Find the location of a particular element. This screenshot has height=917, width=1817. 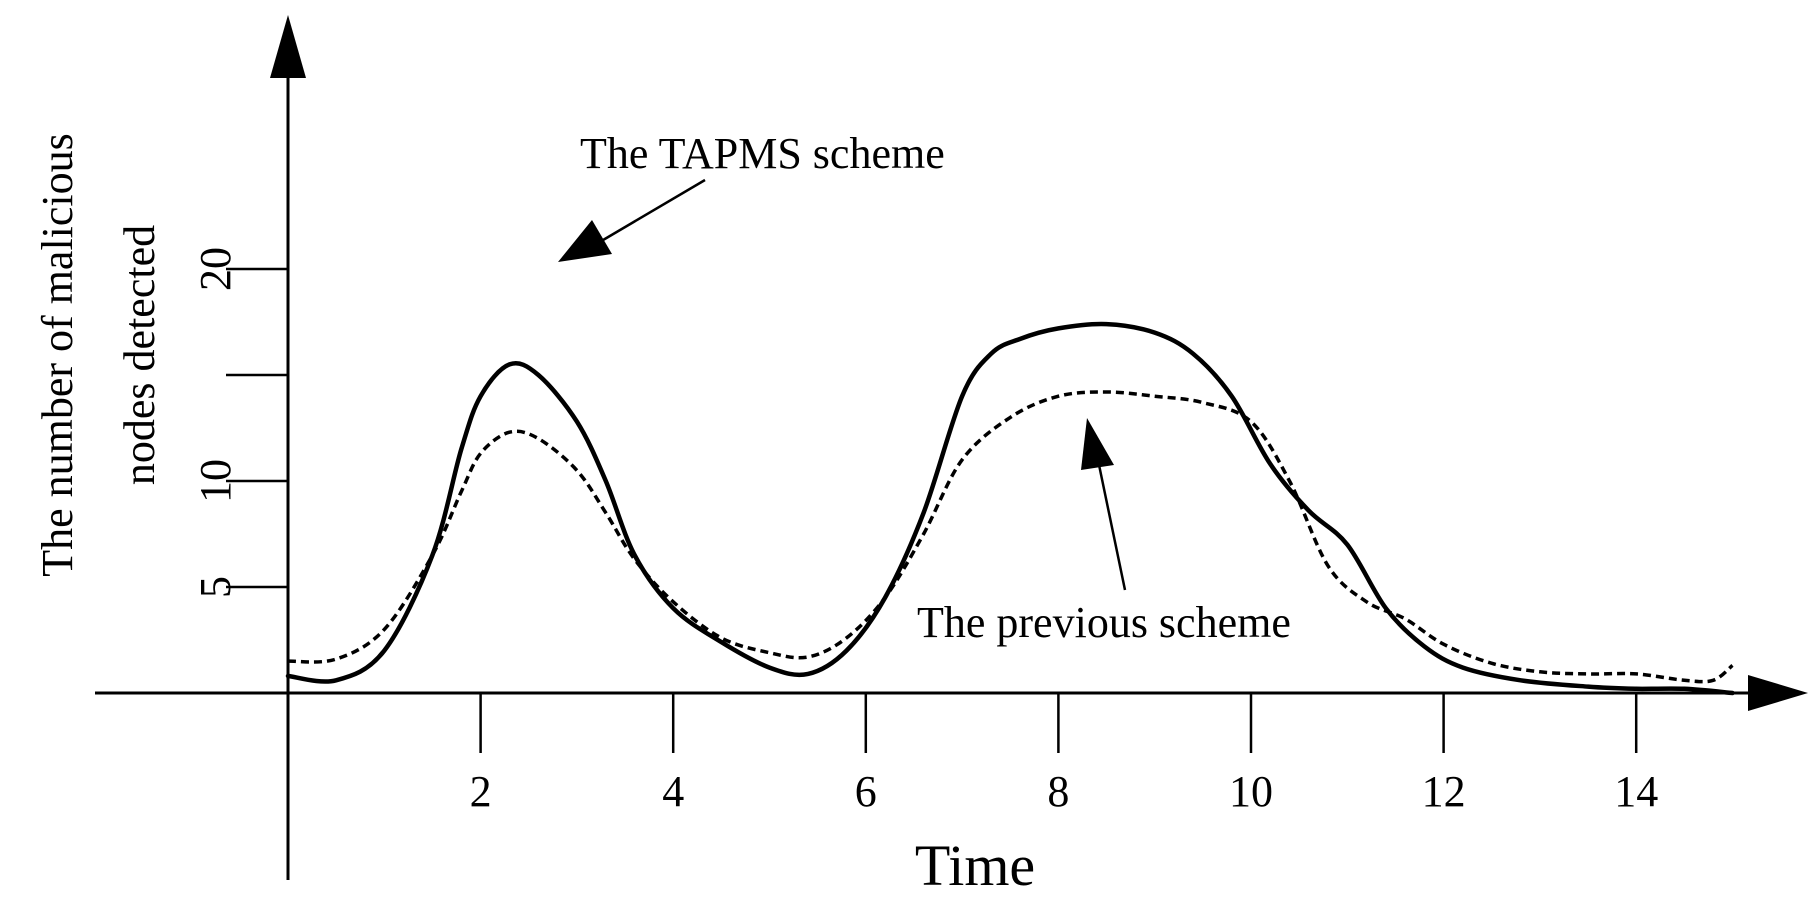

annotation-tapms: The TAPMS scheme is located at coordinates (762, 153).